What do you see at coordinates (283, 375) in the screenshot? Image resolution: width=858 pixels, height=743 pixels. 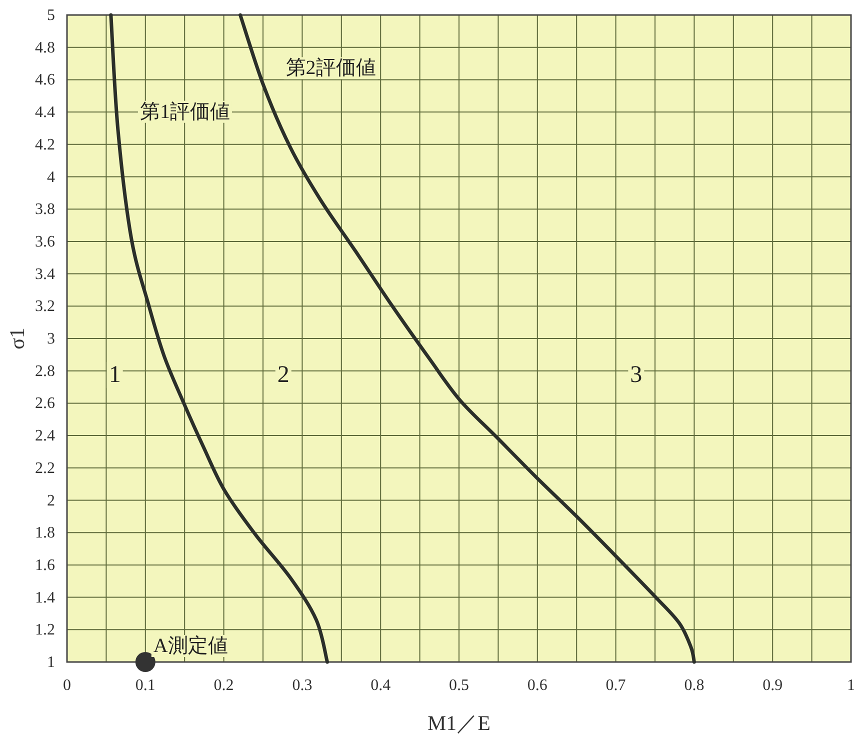 I see `annotation: 2` at bounding box center [283, 375].